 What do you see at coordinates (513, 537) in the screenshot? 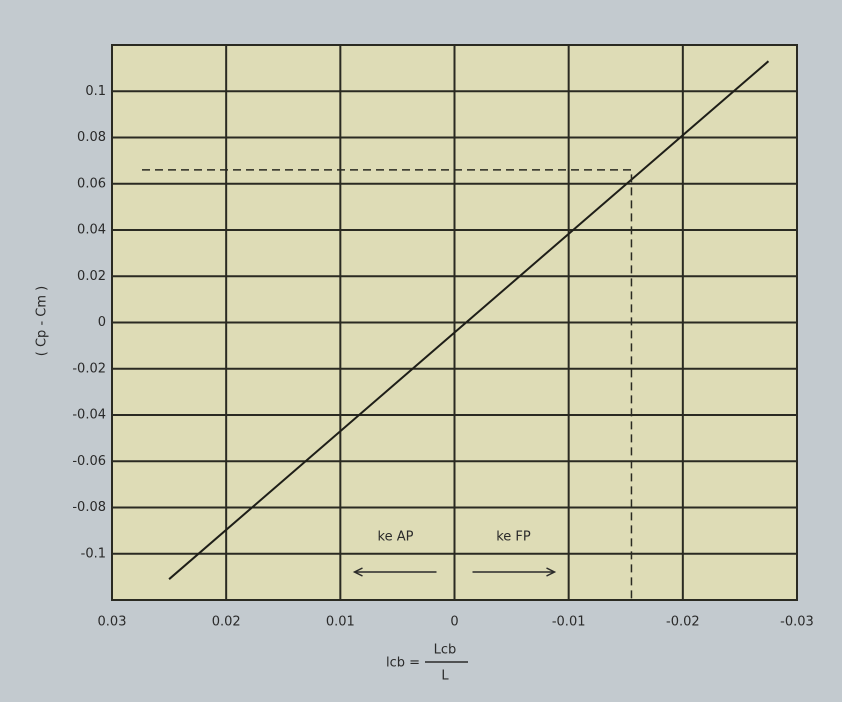
I see `annotation: ke FP` at bounding box center [513, 537].